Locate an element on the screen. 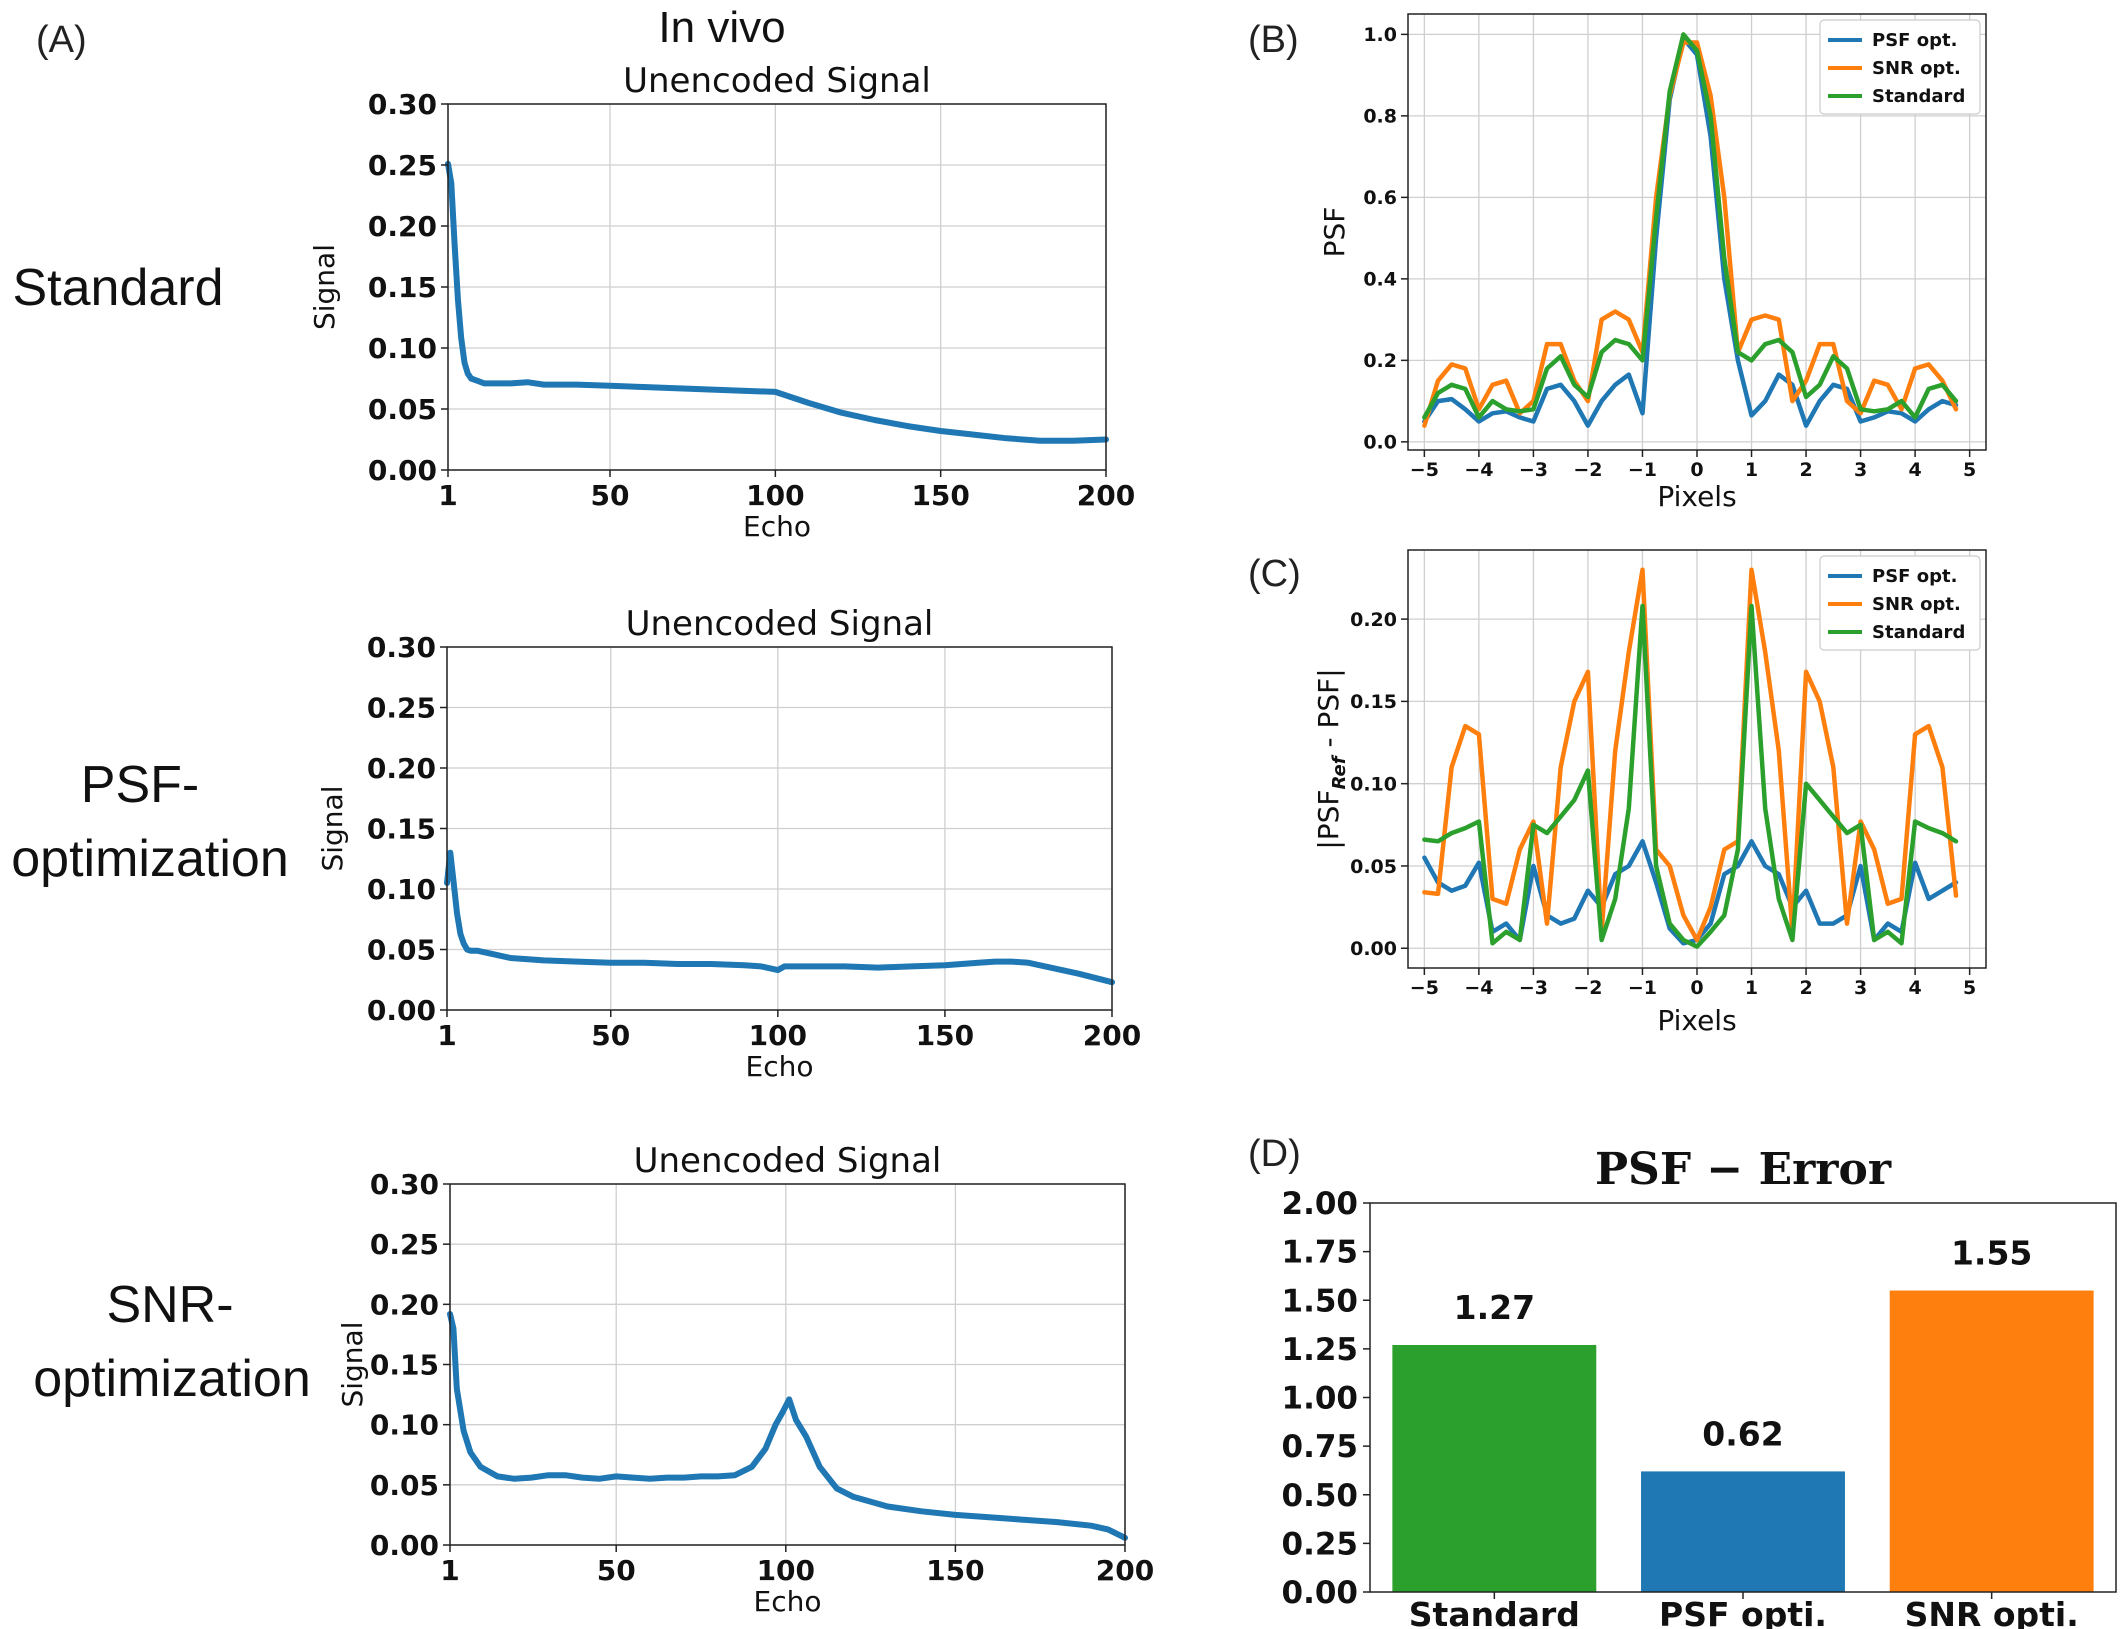 This screenshot has height=1629, width=2128. bar-value-label-0: 1.27 is located at coordinates (1494, 1307).